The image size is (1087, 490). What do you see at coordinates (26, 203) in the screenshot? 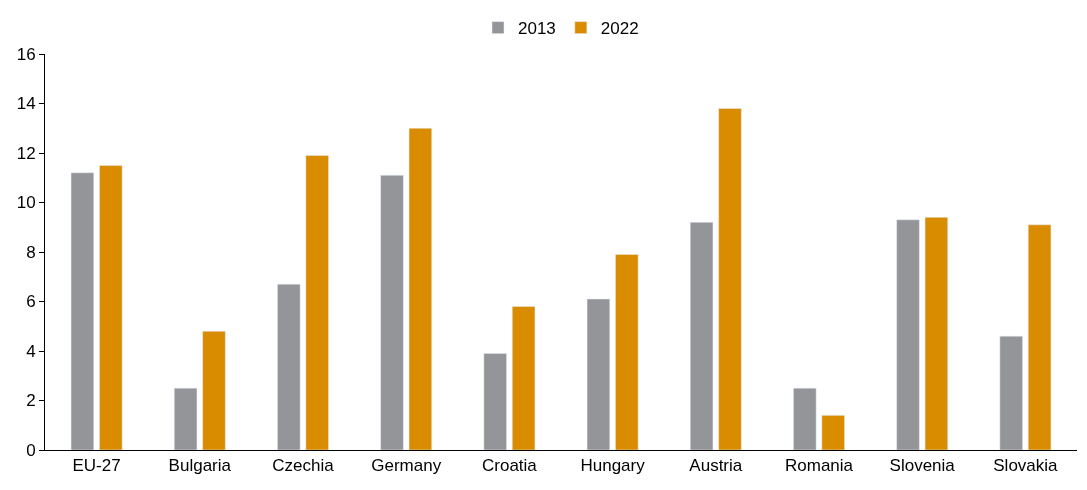
I see `y-tick-label: 10` at bounding box center [26, 203].